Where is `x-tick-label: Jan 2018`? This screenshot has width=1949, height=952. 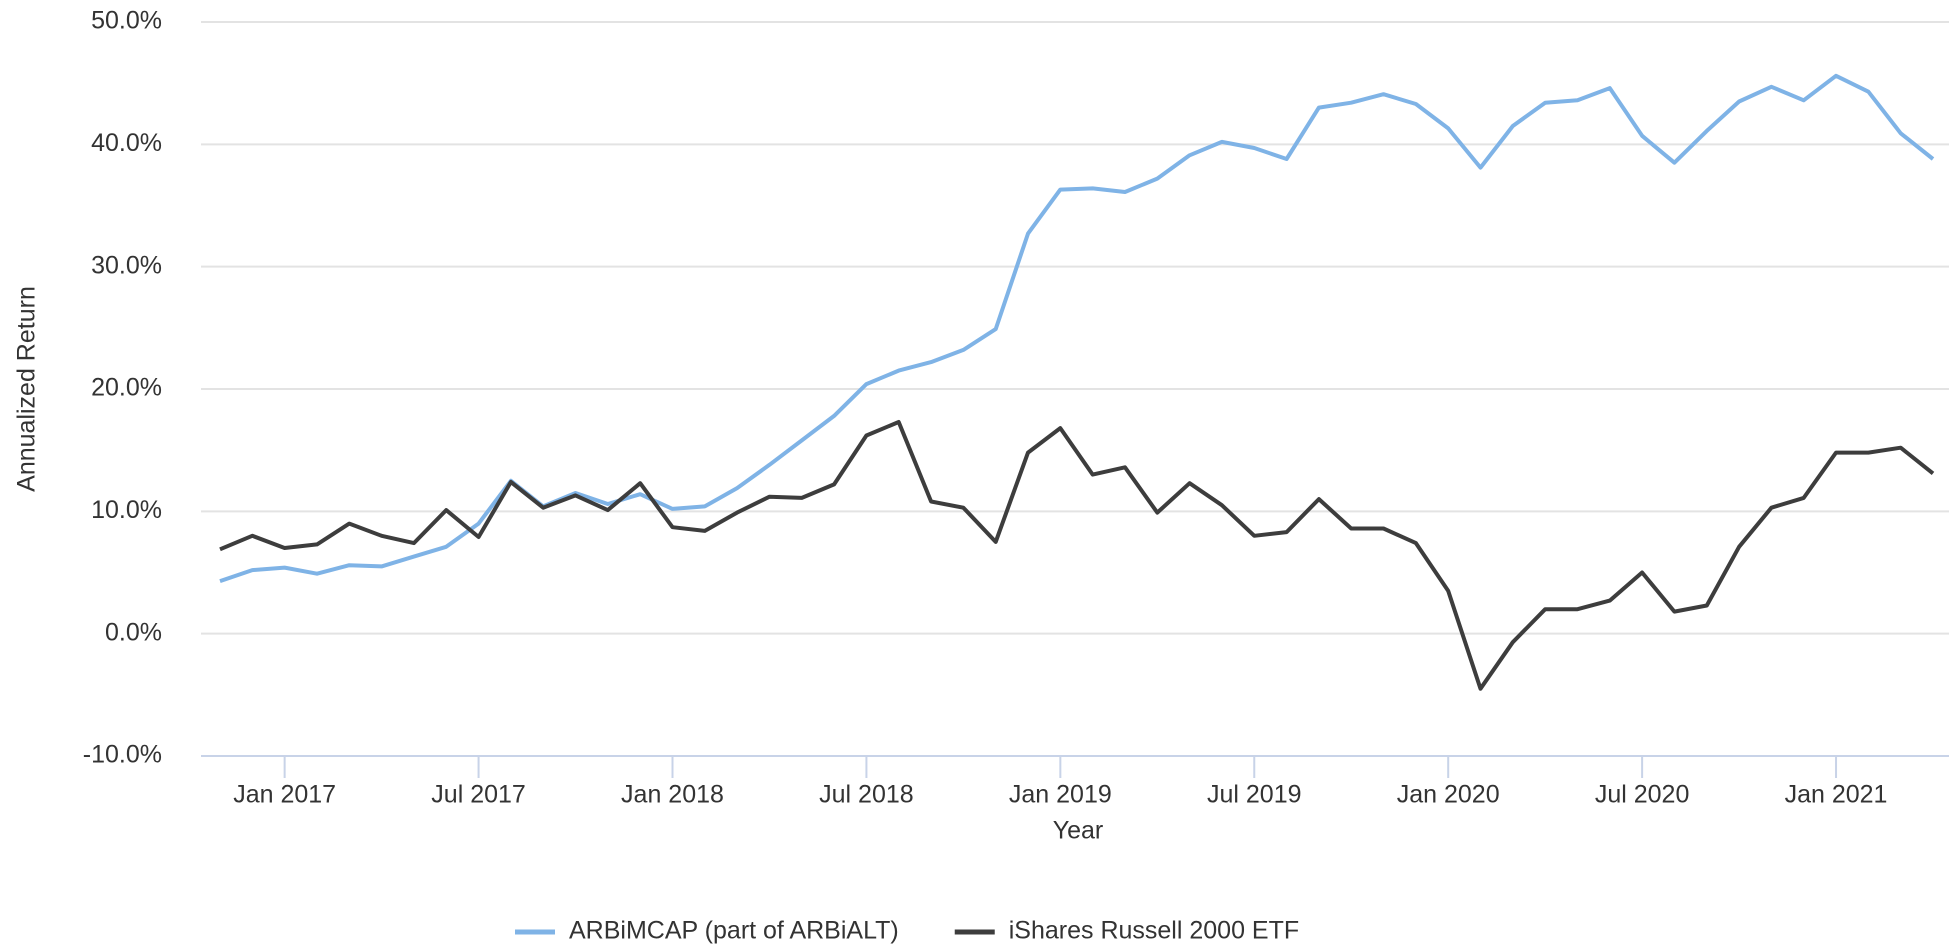 x-tick-label: Jan 2018 is located at coordinates (672, 795).